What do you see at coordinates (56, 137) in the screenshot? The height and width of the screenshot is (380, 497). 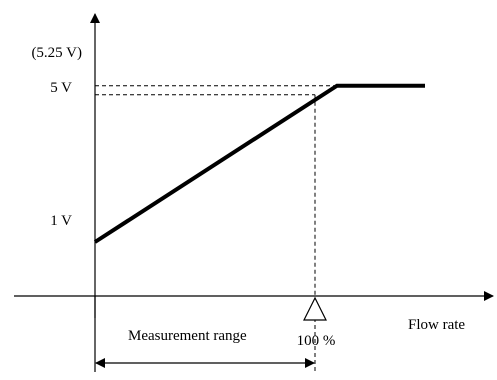 I see `y-tick-labels: 1 V 5 V (5.25 V)` at bounding box center [56, 137].